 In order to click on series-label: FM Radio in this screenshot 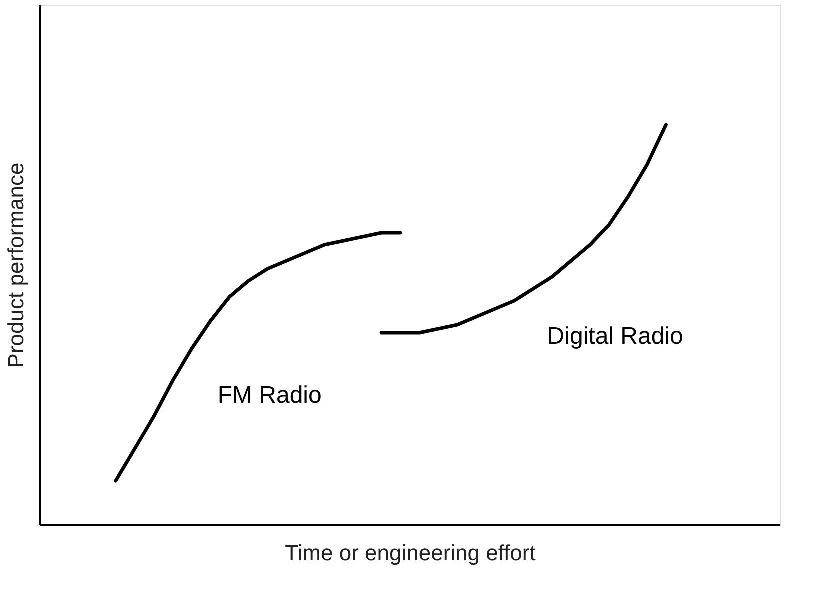, I will do `click(270, 395)`.